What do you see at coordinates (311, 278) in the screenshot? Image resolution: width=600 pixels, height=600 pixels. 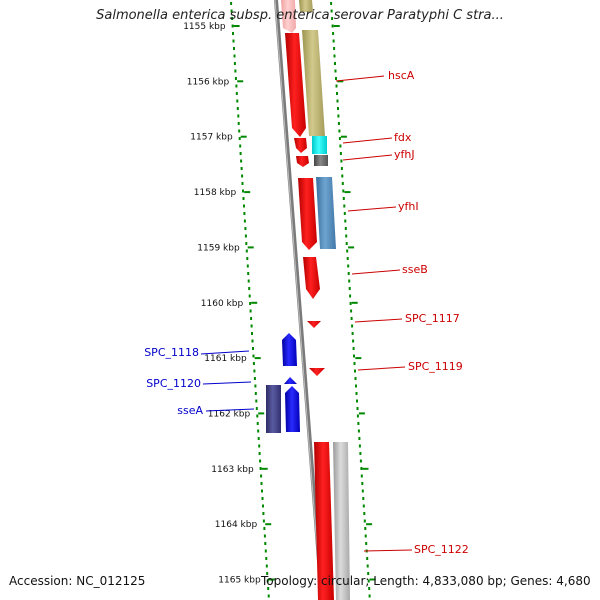 I see `gene-sseB` at bounding box center [311, 278].